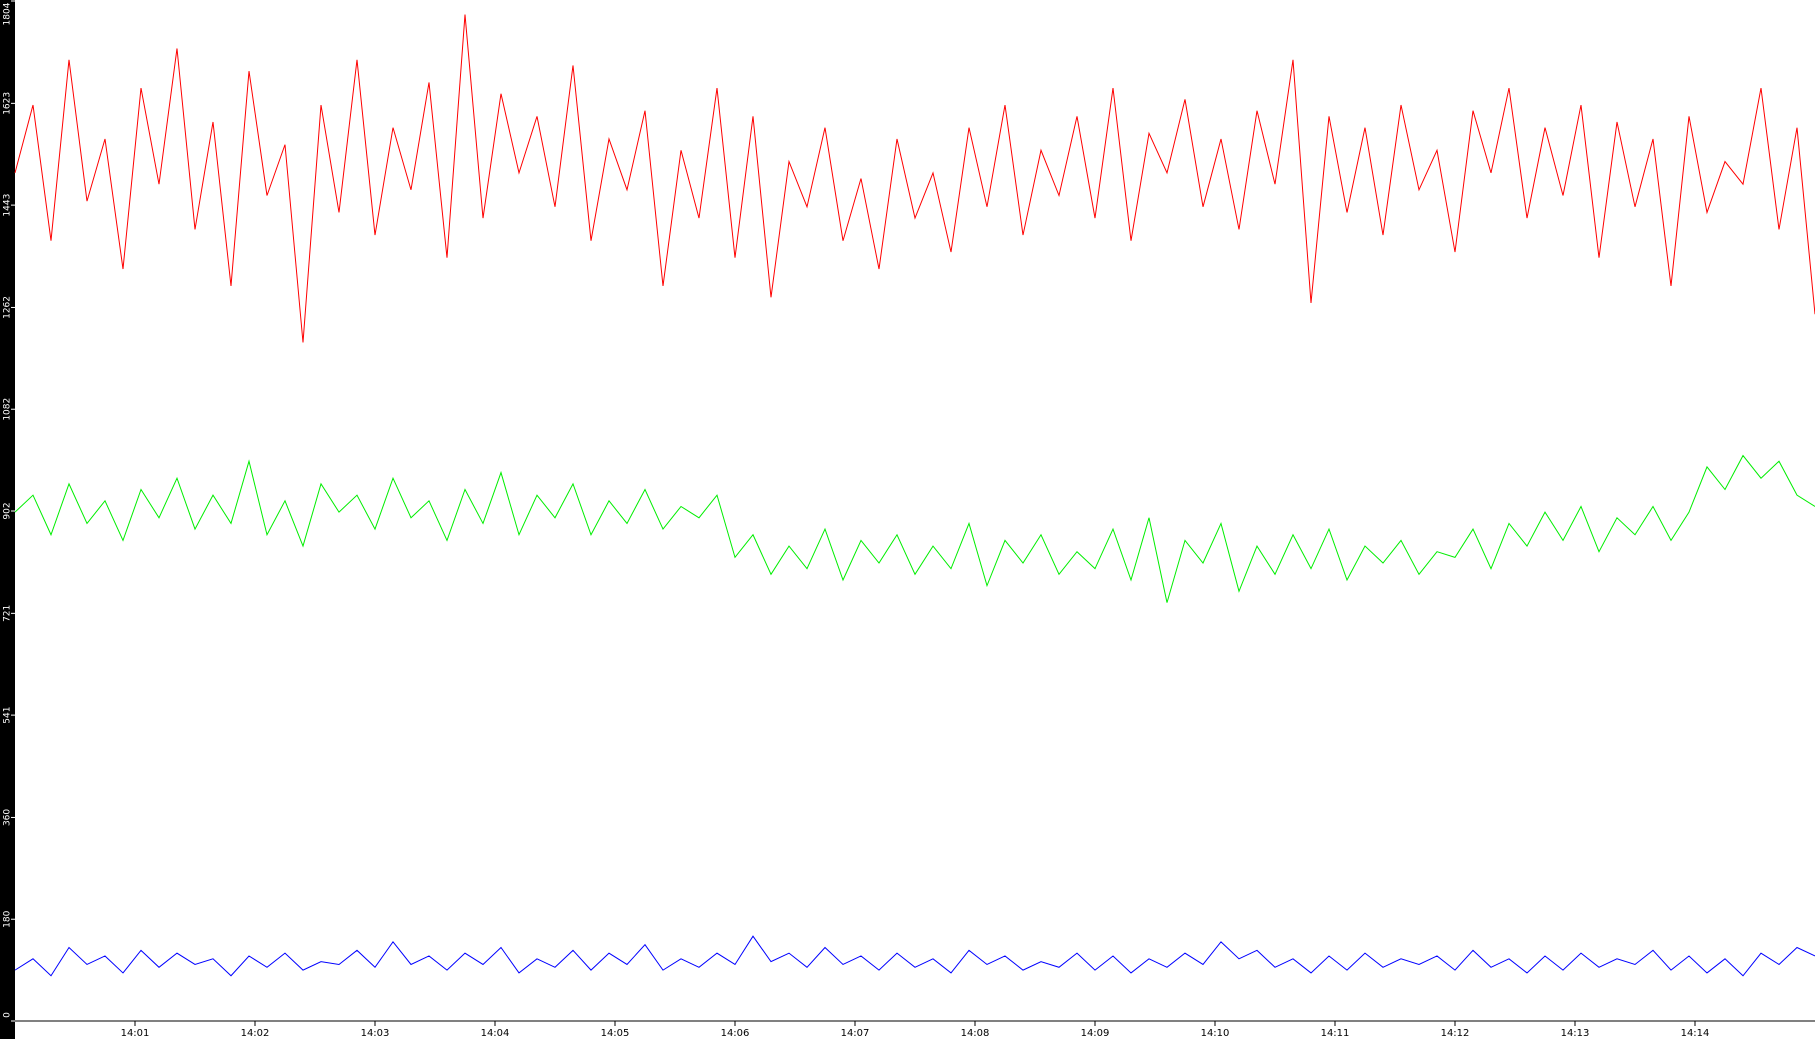 This screenshot has height=1039, width=1815. What do you see at coordinates (8, 613) in the screenshot?
I see `y-tick-label: 721` at bounding box center [8, 613].